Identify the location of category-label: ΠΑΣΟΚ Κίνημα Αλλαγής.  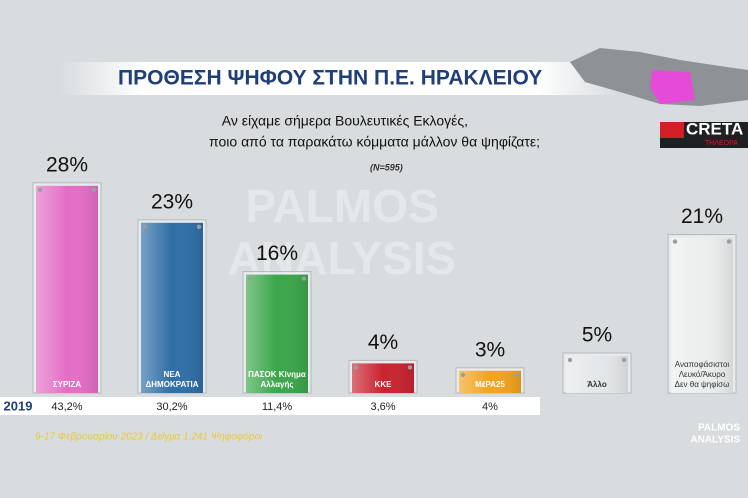
(277, 379).